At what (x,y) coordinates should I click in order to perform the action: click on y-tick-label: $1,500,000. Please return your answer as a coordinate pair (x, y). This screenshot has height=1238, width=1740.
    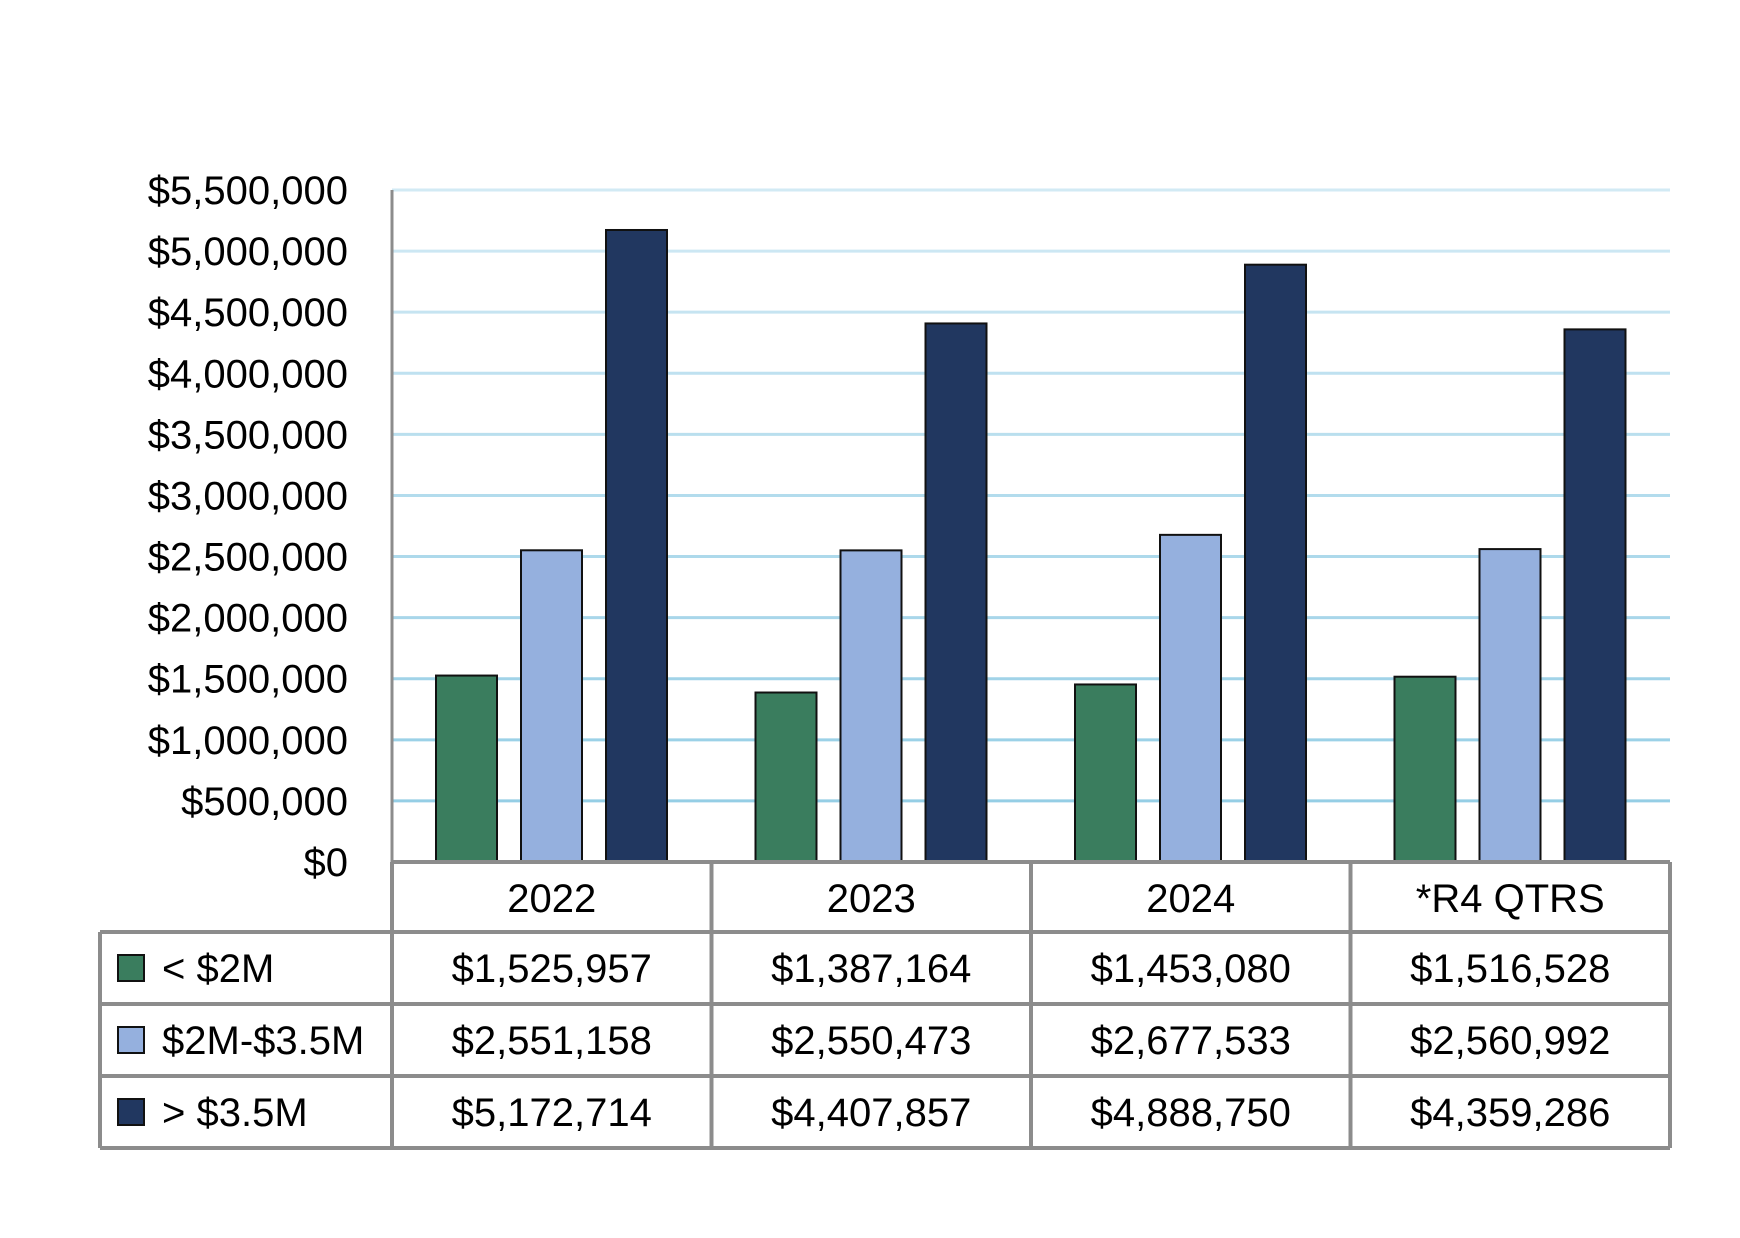
    Looking at the image, I should click on (248, 680).